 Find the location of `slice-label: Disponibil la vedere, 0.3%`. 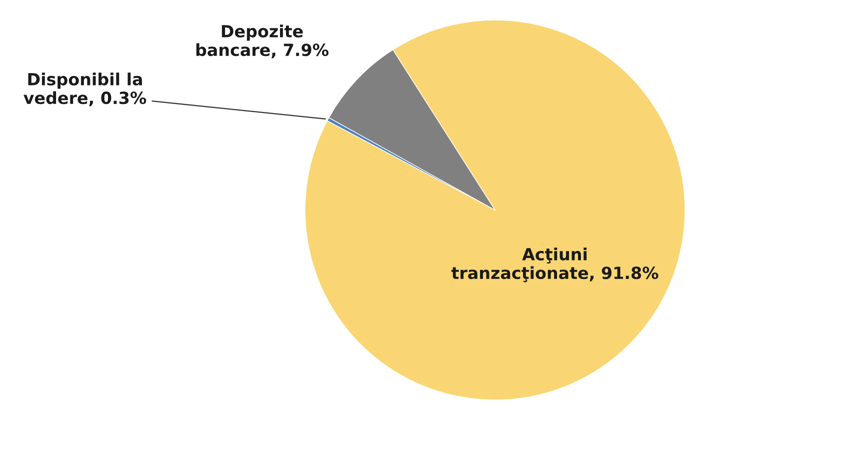

slice-label: Disponibil la vedere, 0.3% is located at coordinates (85, 89).